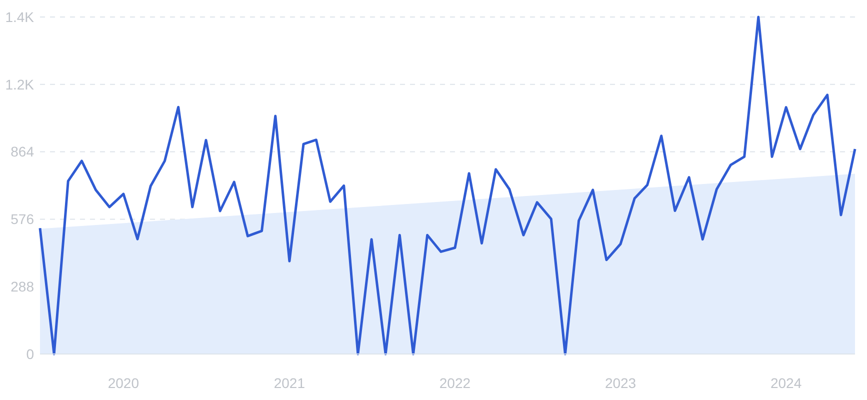 Image resolution: width=867 pixels, height=400 pixels. I want to click on x-tick-label: 2023, so click(620, 383).